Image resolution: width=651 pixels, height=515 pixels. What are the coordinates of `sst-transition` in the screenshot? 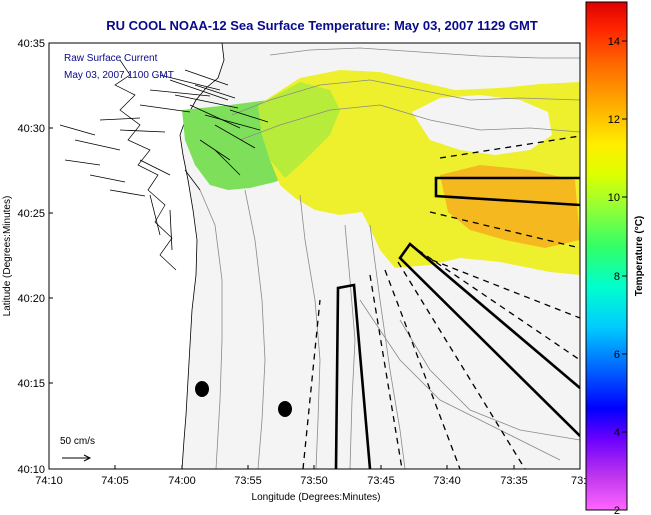 It's located at (299, 130).